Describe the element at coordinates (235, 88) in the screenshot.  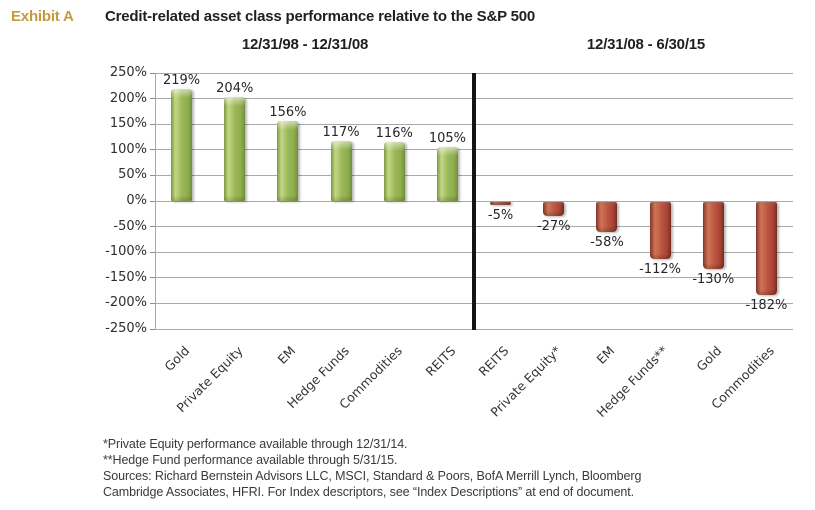
I see `bar-value-label: 204%` at that location.